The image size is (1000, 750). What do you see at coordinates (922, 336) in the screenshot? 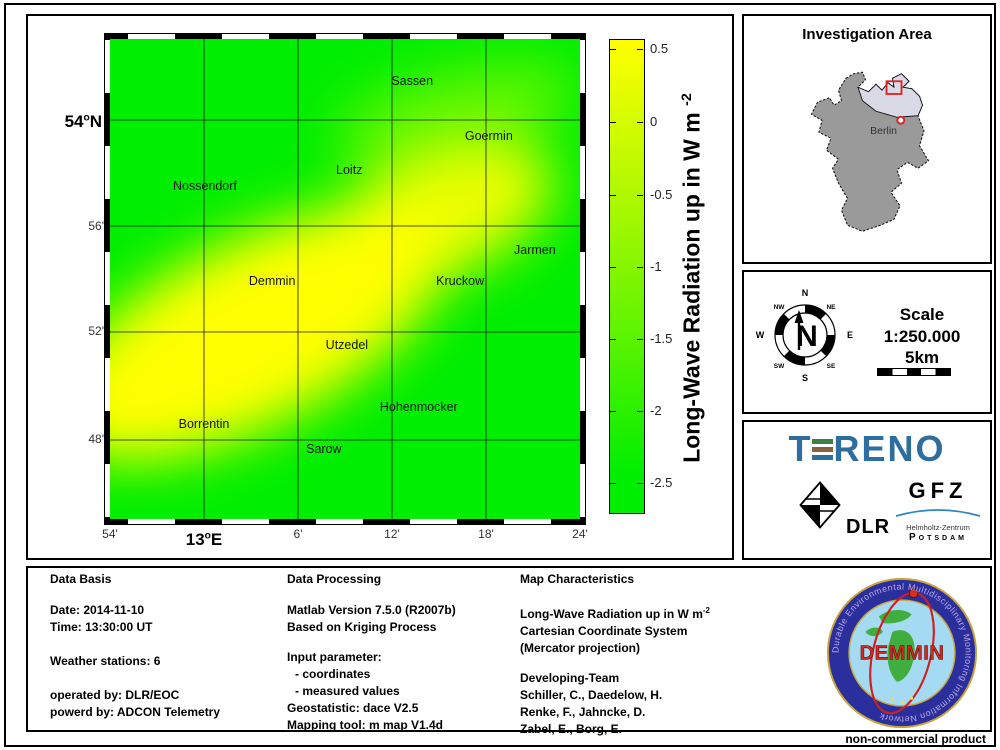
I see `scale-ratio: 1:250.000` at bounding box center [922, 336].